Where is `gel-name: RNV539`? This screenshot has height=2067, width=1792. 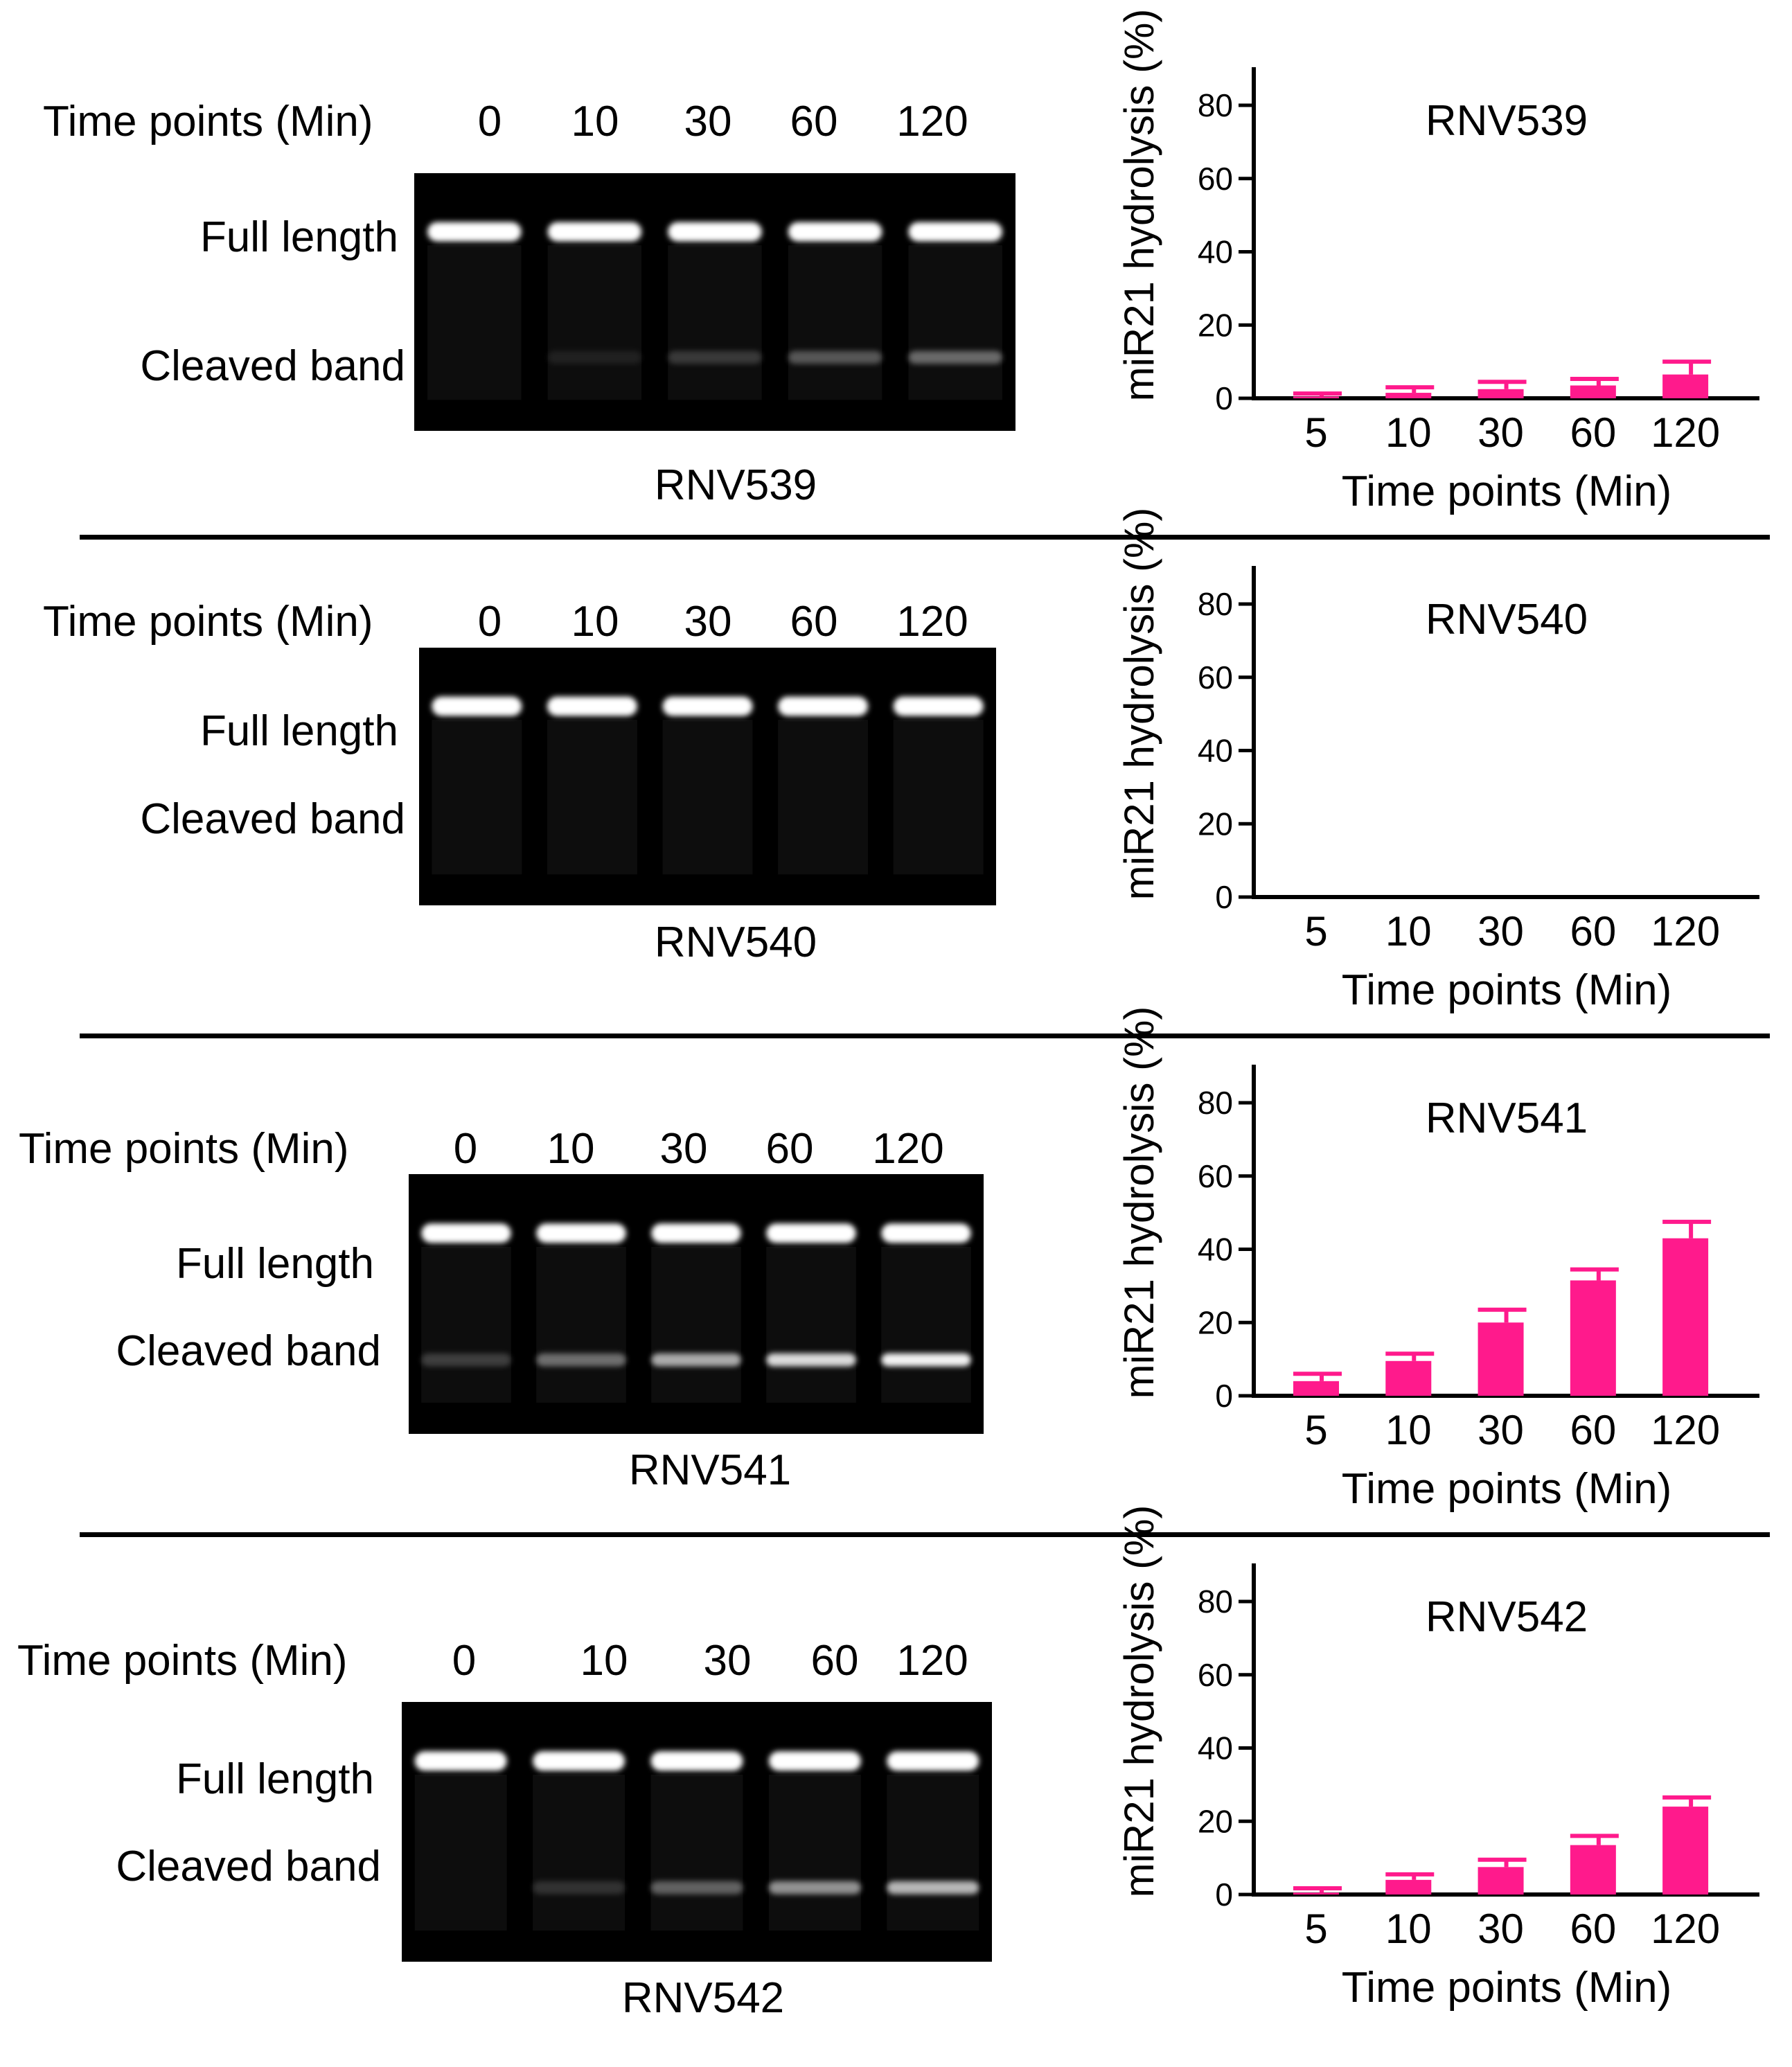 gel-name: RNV539 is located at coordinates (735, 485).